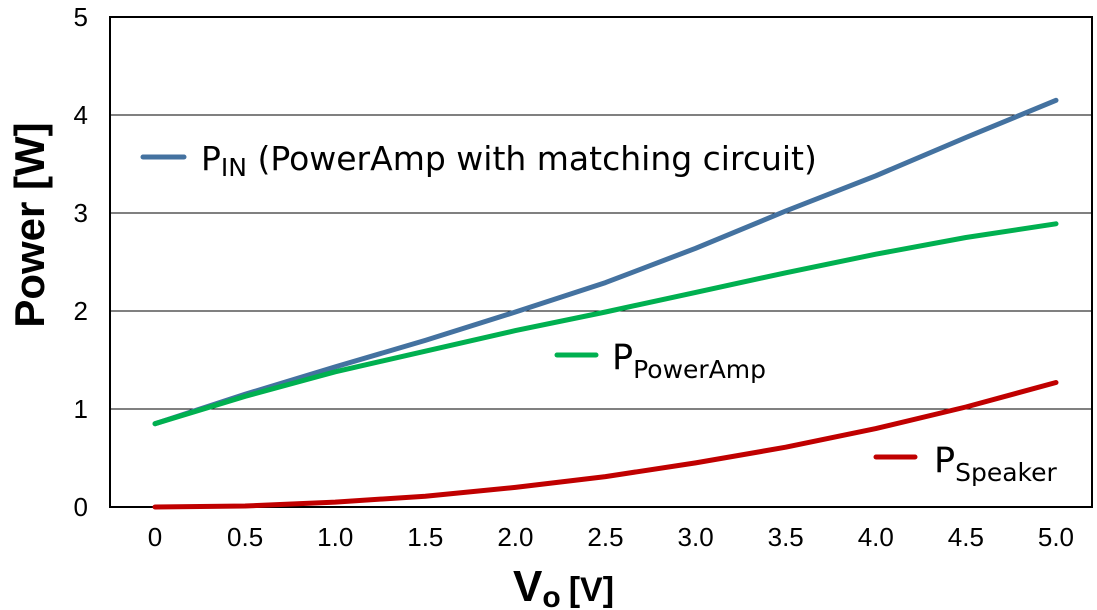  What do you see at coordinates (81, 213) in the screenshot?
I see `y-tick-label-3: 3` at bounding box center [81, 213].